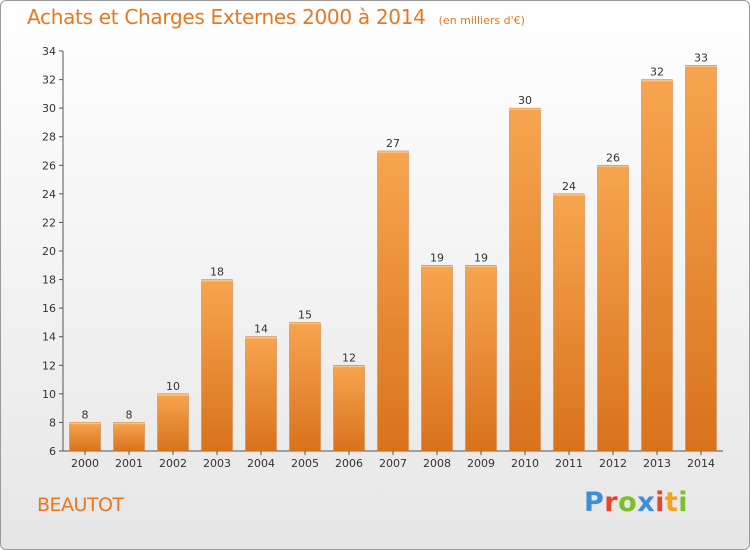 This screenshot has height=550, width=750. What do you see at coordinates (305, 314) in the screenshot?
I see `bar-value-label: 15` at bounding box center [305, 314].